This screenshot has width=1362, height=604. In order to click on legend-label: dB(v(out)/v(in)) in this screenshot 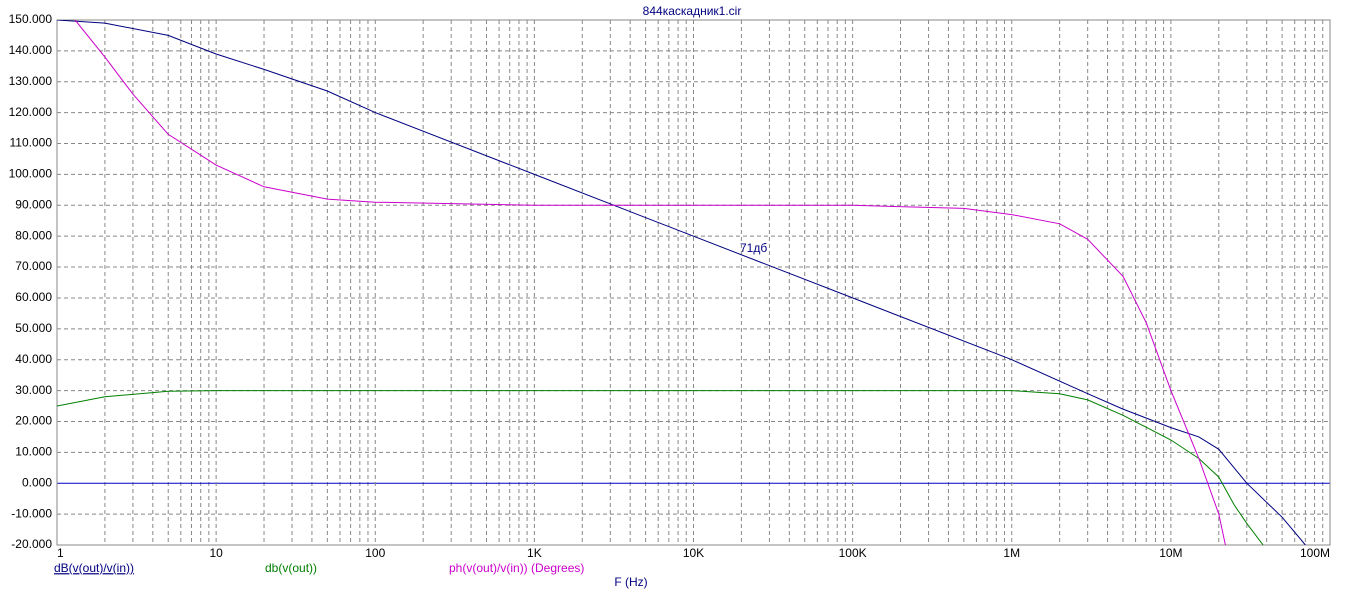, I will do `click(94, 568)`.